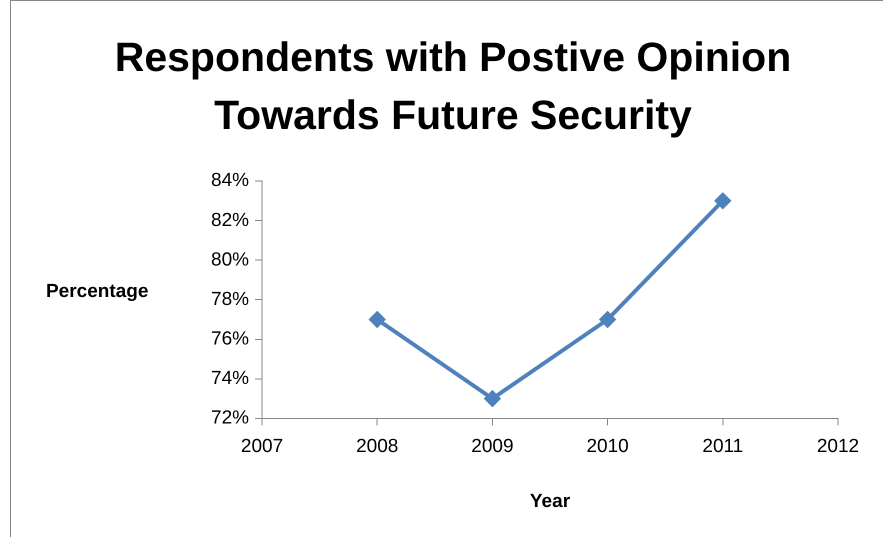 The height and width of the screenshot is (537, 883). What do you see at coordinates (262, 447) in the screenshot?
I see `x-tick-label: 2007` at bounding box center [262, 447].